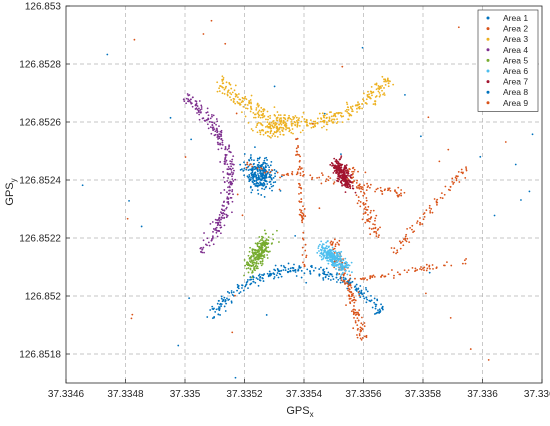 The width and height of the screenshot is (550, 426). I want to click on y-tick-label: 126.8528, so click(40, 65).